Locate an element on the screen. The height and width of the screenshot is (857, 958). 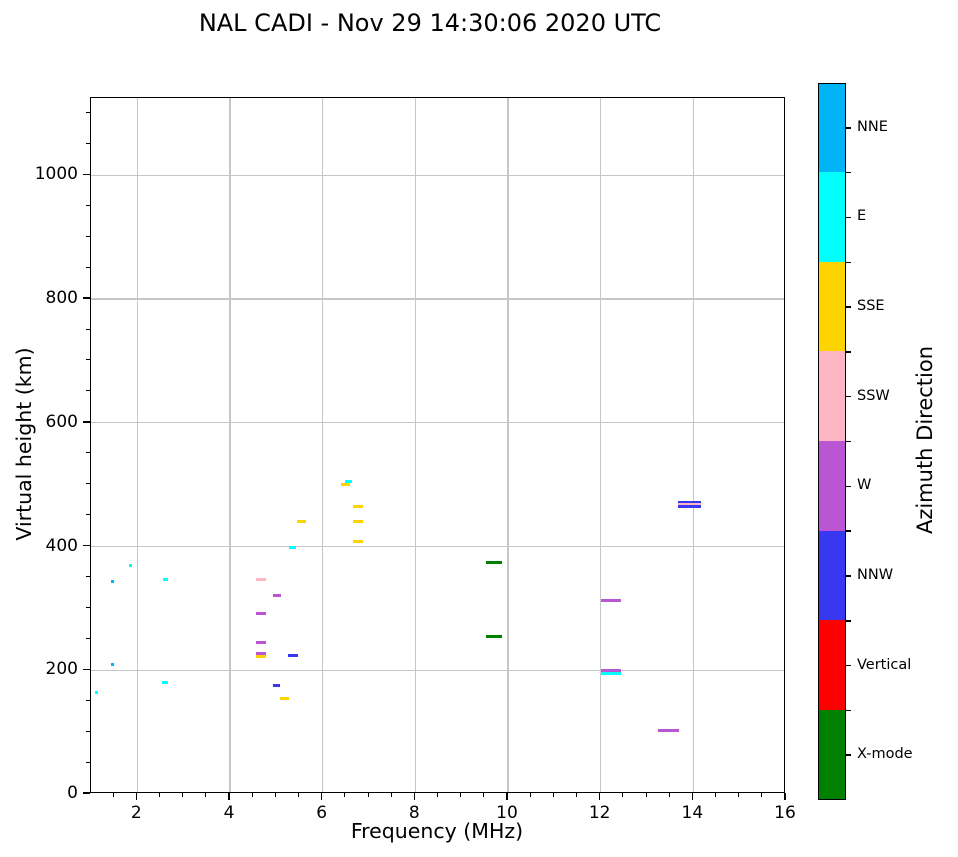
data-point-ssw is located at coordinates (690, 504).